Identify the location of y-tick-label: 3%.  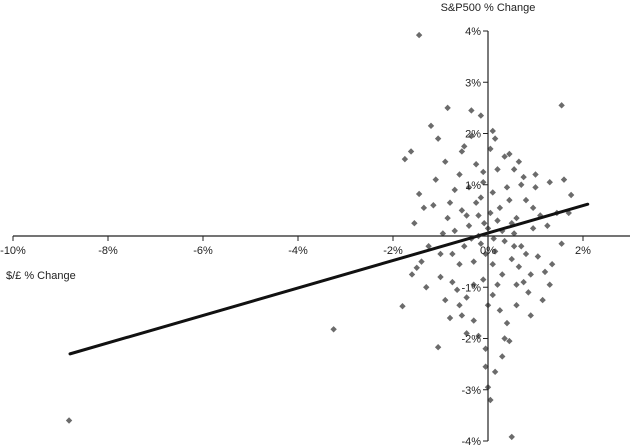
(473, 83).